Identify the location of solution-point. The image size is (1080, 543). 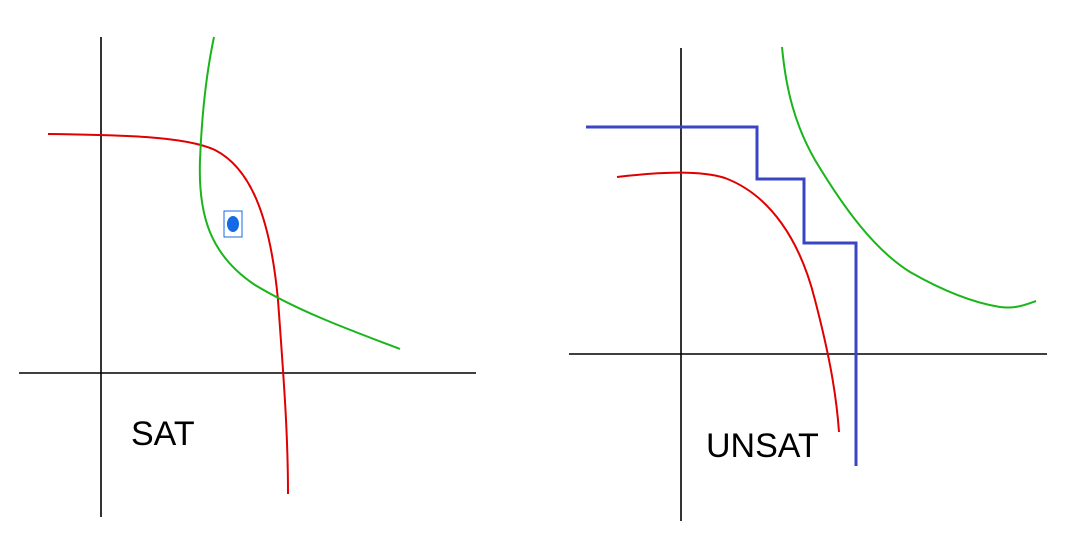
(233, 224).